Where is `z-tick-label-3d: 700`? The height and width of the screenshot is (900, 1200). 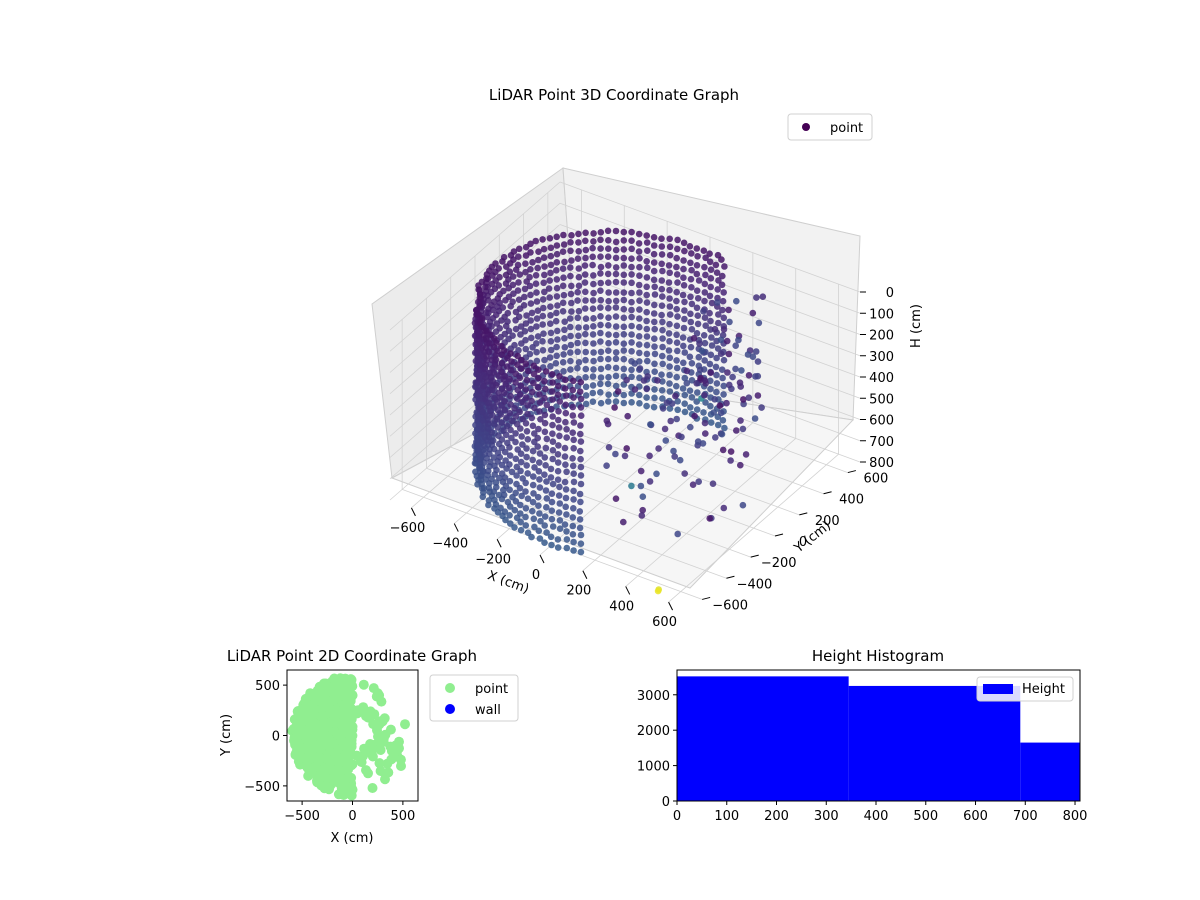 z-tick-label-3d: 700 is located at coordinates (881, 442).